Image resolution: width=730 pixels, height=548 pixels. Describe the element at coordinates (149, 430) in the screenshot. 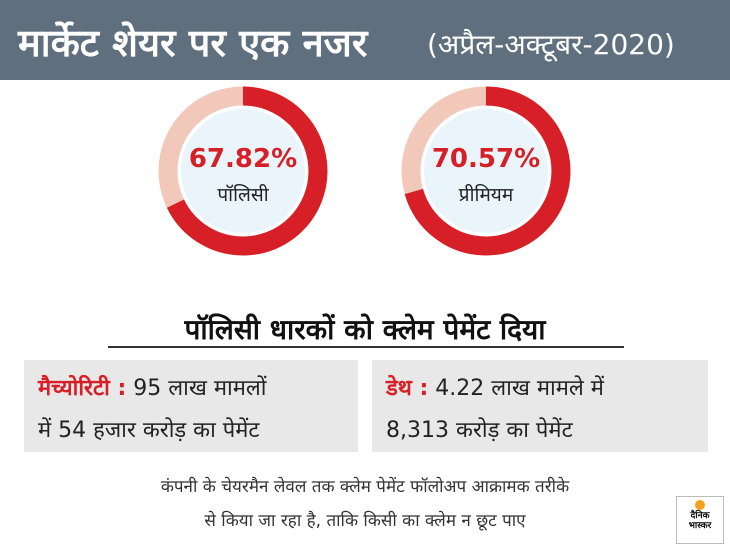

I see `card-line-2: में 54 हजार करोड़ का पेमेंट` at that location.